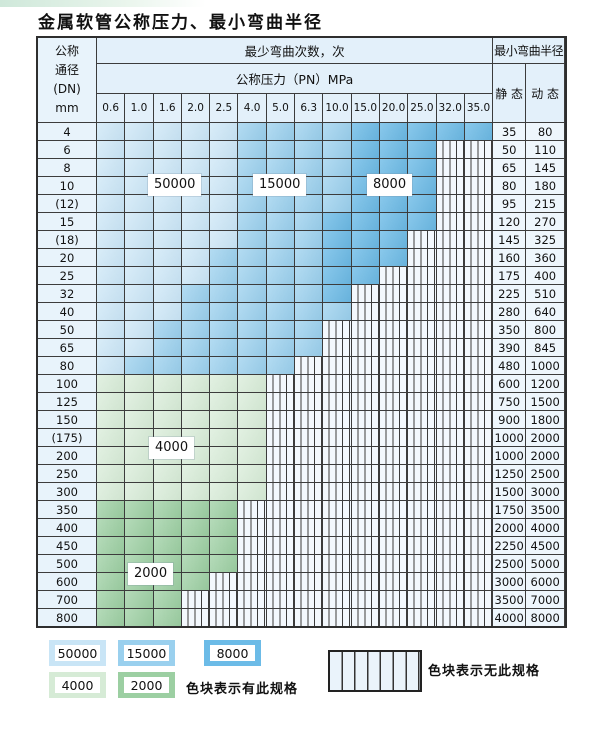 This screenshot has height=743, width=600. What do you see at coordinates (509, 329) in the screenshot?
I see `static-value-cell: 350` at bounding box center [509, 329].